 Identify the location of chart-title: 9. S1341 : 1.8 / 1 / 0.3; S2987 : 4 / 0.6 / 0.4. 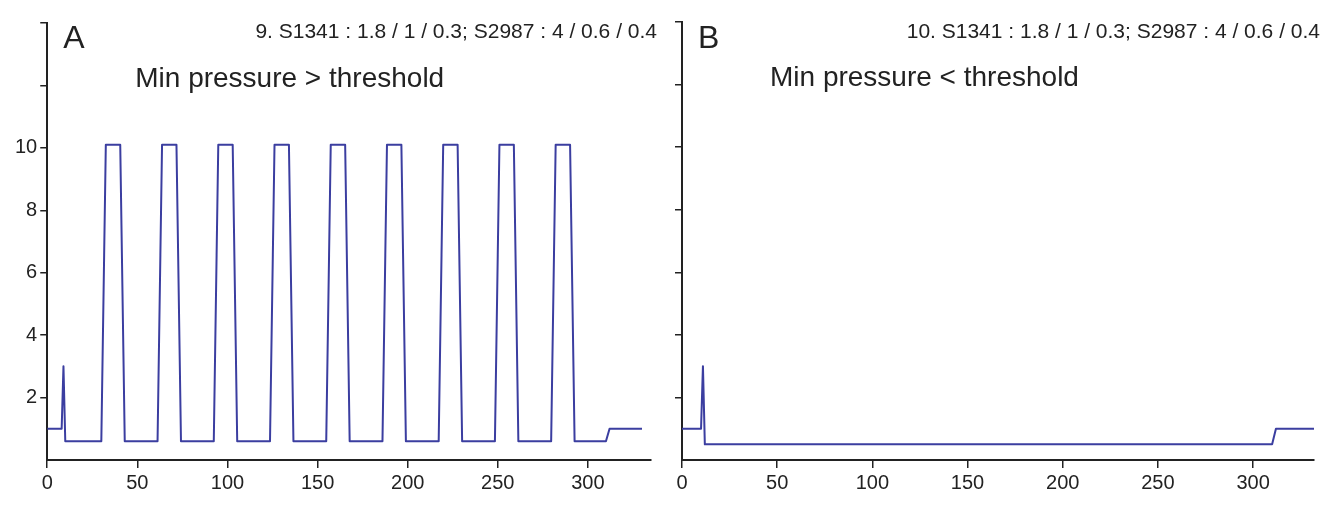
(456, 30).